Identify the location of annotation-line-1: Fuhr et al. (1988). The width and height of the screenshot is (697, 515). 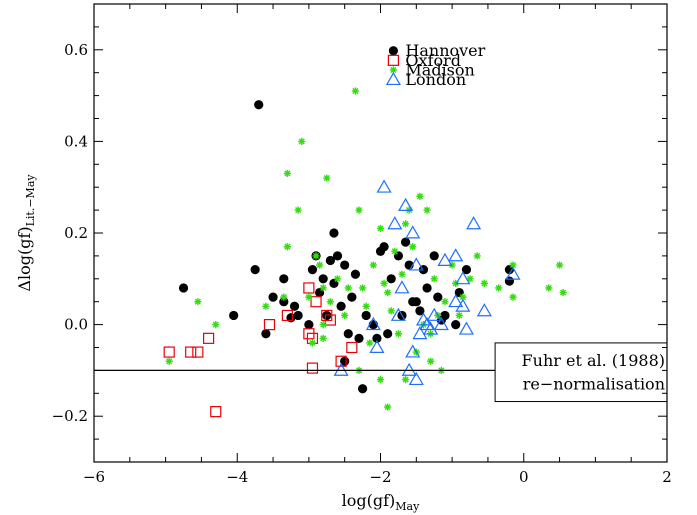
(593, 360).